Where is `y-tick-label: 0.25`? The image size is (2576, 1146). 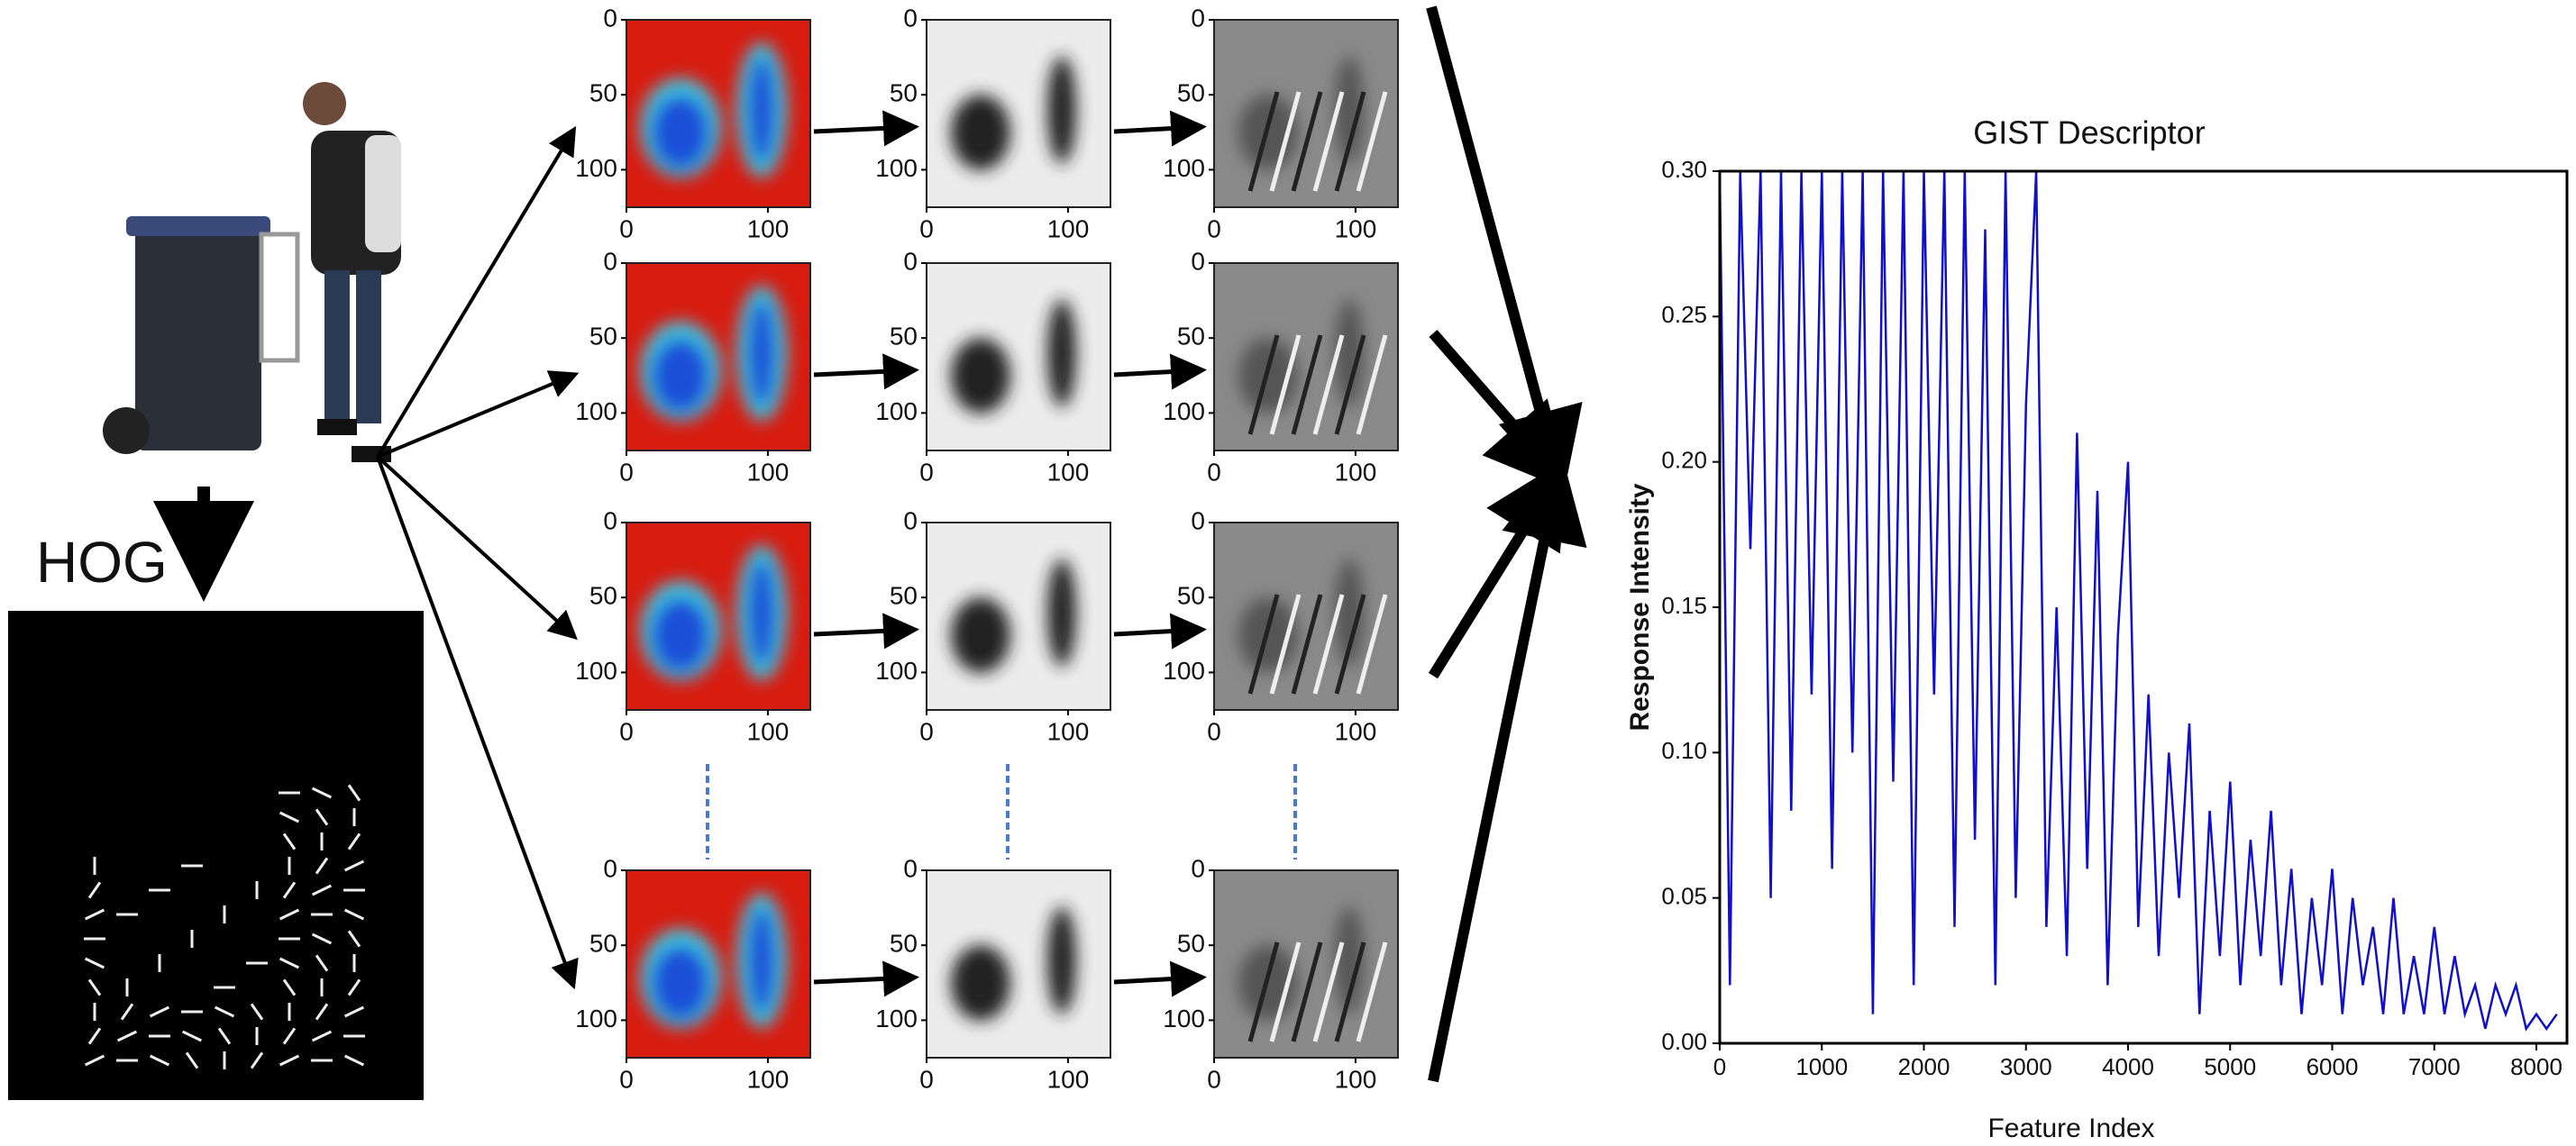
y-tick-label: 0.25 is located at coordinates (1684, 314).